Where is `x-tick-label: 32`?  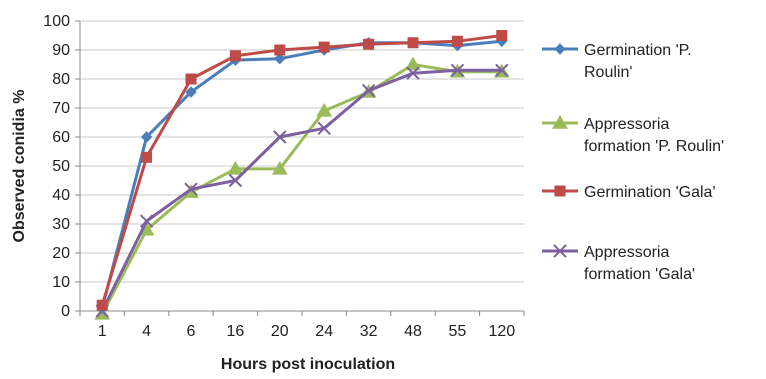 x-tick-label: 32 is located at coordinates (369, 331).